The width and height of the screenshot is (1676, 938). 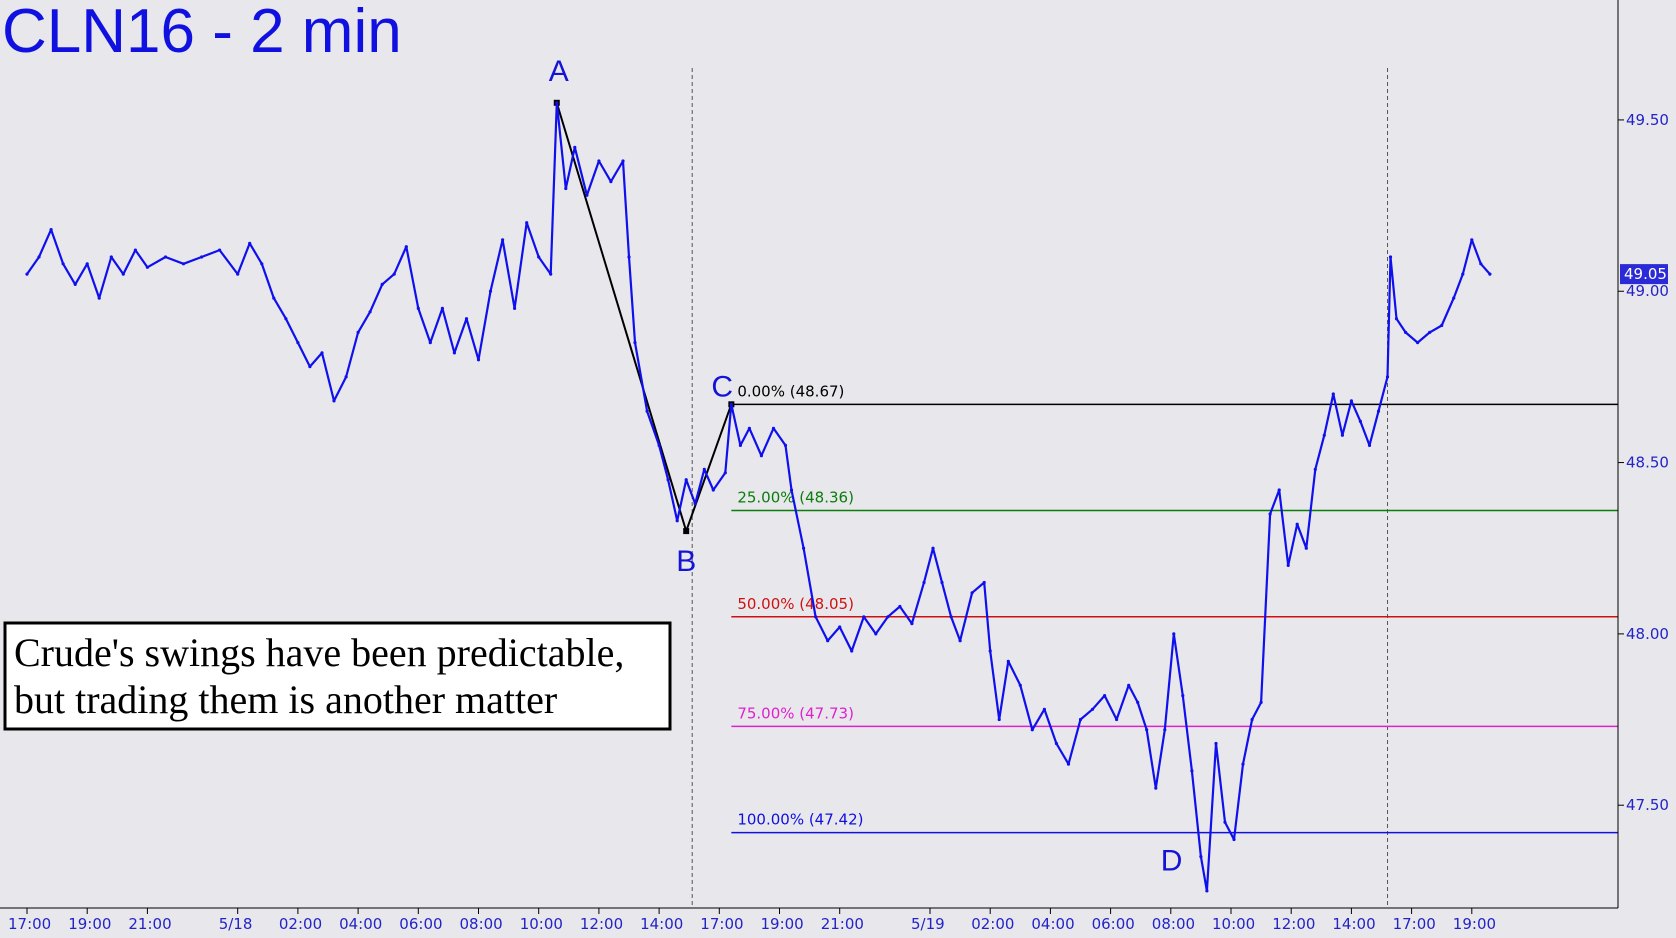 I want to click on swing-label-c: C, so click(x=722, y=386).